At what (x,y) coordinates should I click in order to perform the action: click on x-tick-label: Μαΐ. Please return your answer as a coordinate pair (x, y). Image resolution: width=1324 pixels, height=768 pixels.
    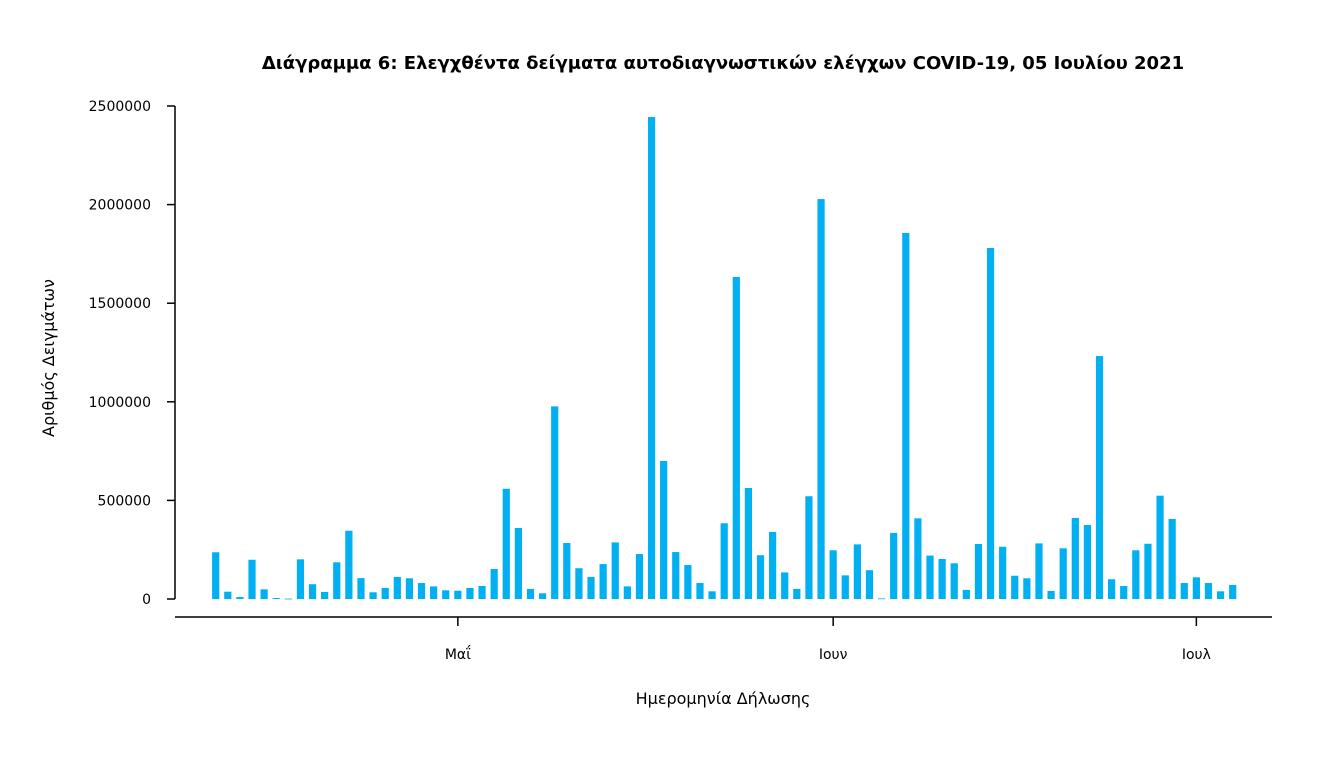
    Looking at the image, I should click on (458, 654).